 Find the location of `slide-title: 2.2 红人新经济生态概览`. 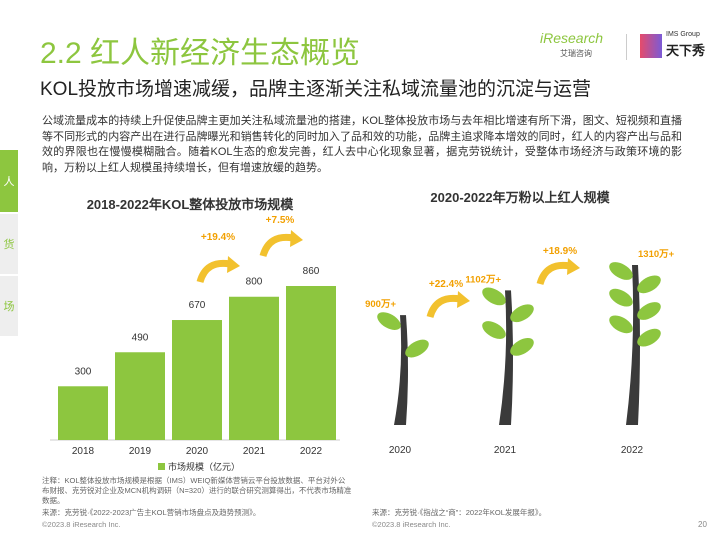

slide-title: 2.2 红人新经济生态概览 is located at coordinates (200, 53).